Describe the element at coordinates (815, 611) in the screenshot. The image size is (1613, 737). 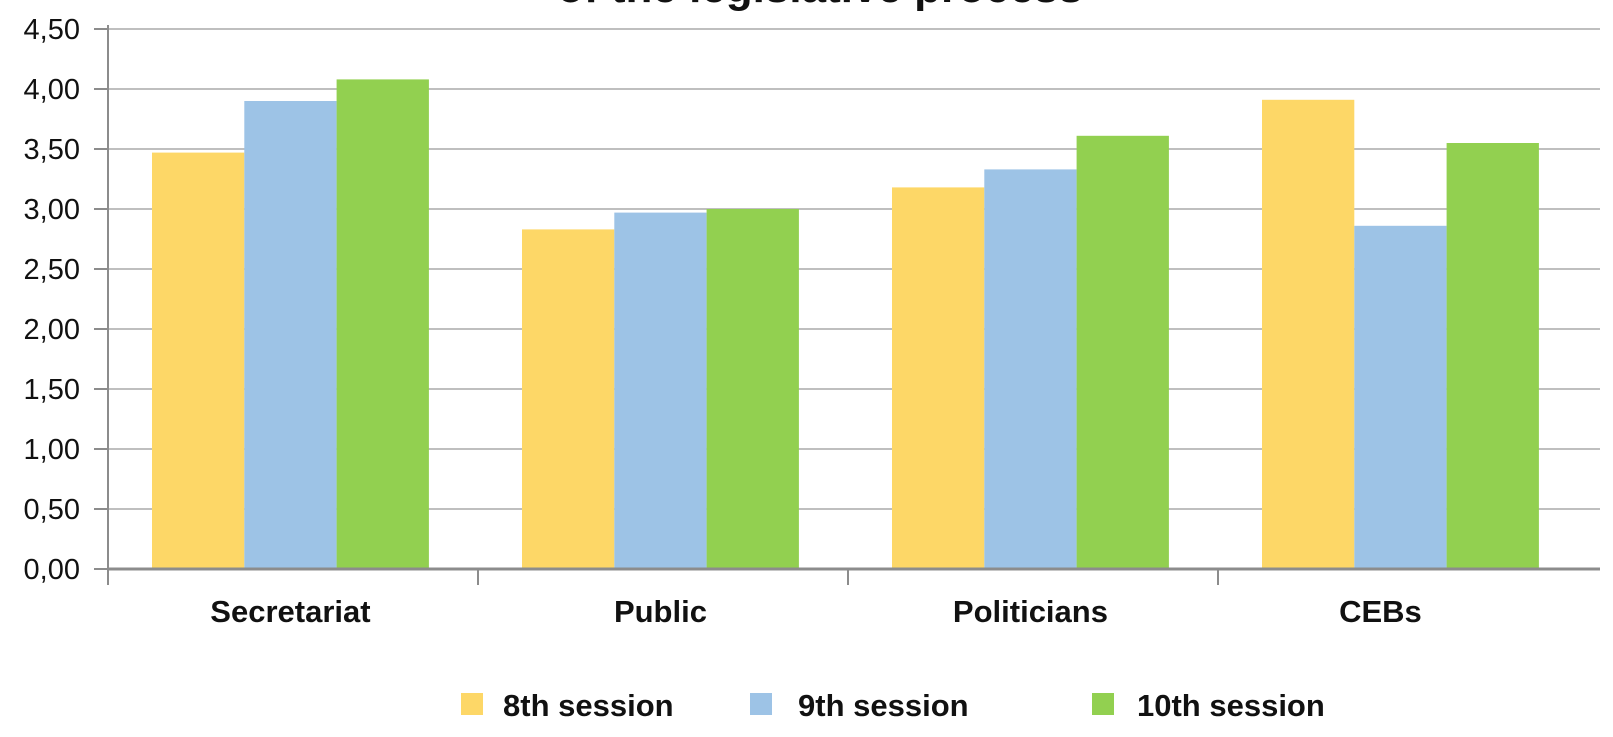
I see `x-axis-categories: Secretariat Public Politicians CEBs` at that location.